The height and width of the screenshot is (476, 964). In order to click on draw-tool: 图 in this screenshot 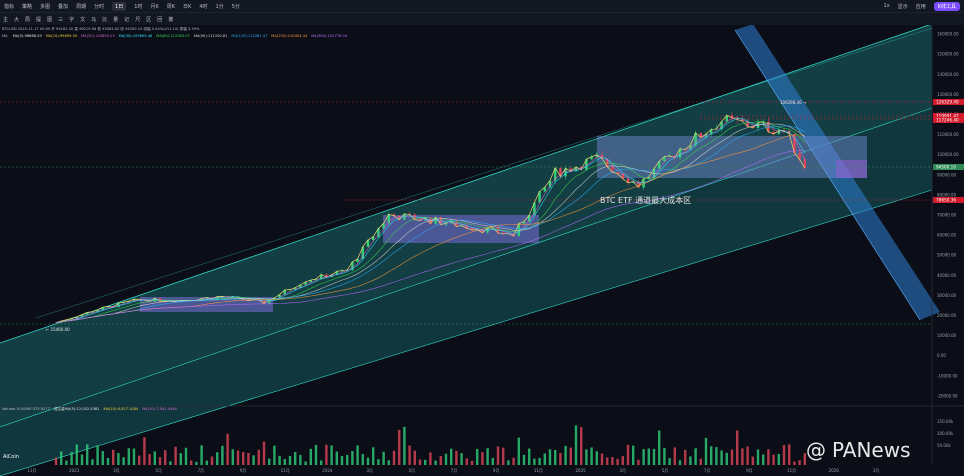, I will do `click(50, 19)`.